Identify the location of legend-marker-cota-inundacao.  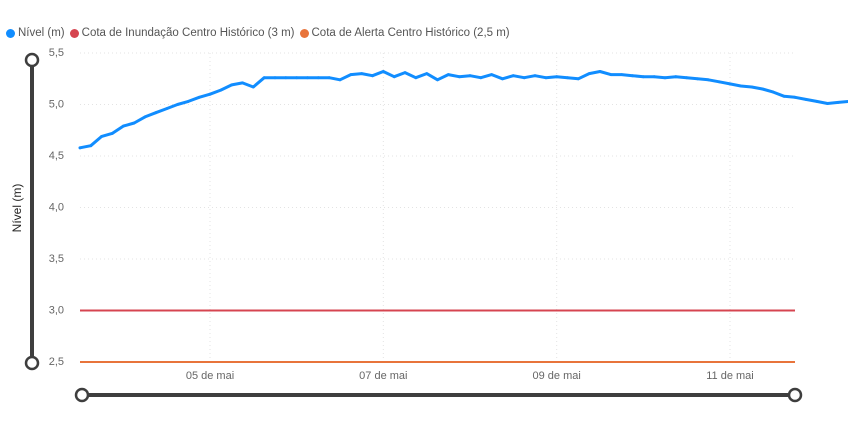
(74, 33).